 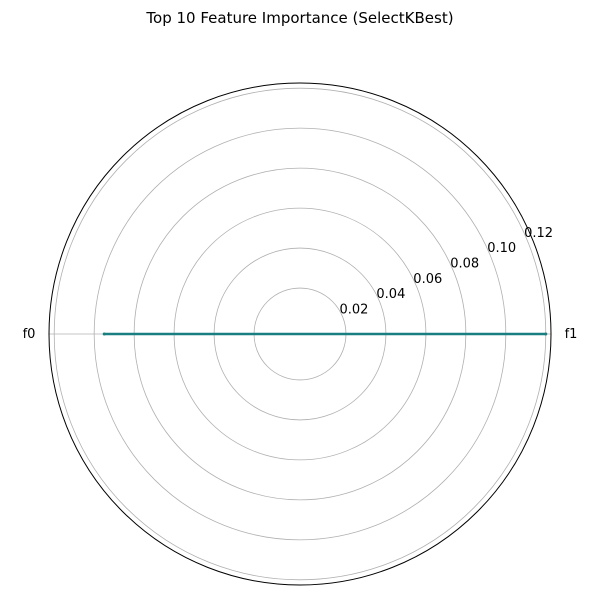 I want to click on r-tick-label: 0.08, so click(x=464, y=264).